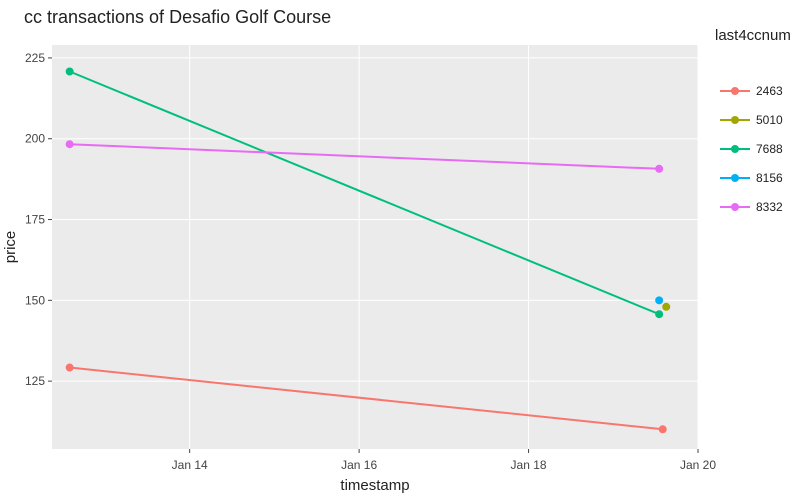 This screenshot has width=800, height=494. I want to click on x-axis-ticks: Jan 14 Jan 16 Jan 18 Jan 20, so click(444, 460).